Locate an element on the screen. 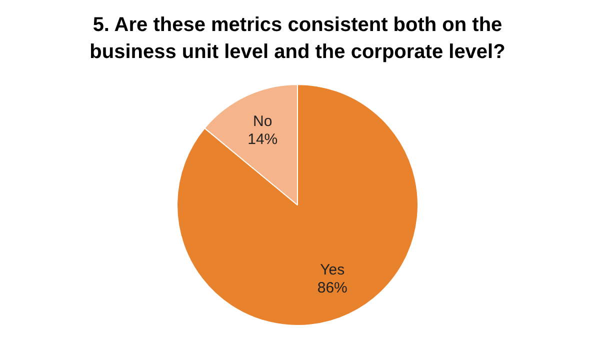  chart-title: 5. Are these metrics consistent both on the business unit level and the corporate level? is located at coordinates (297, 39).